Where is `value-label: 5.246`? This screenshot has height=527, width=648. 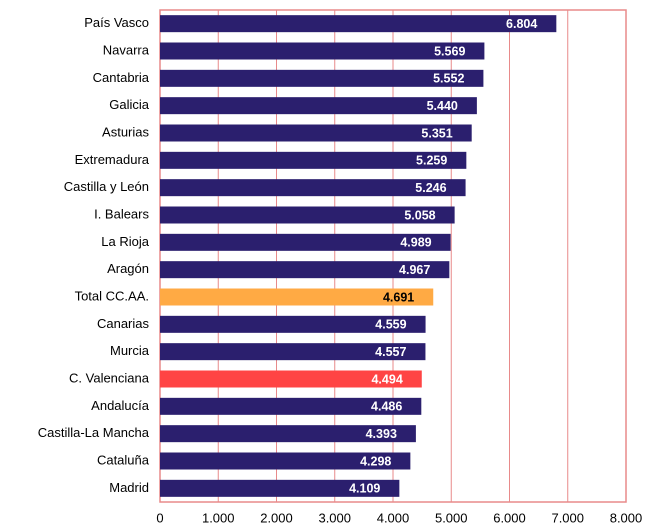
value-label: 5.246 is located at coordinates (430, 188).